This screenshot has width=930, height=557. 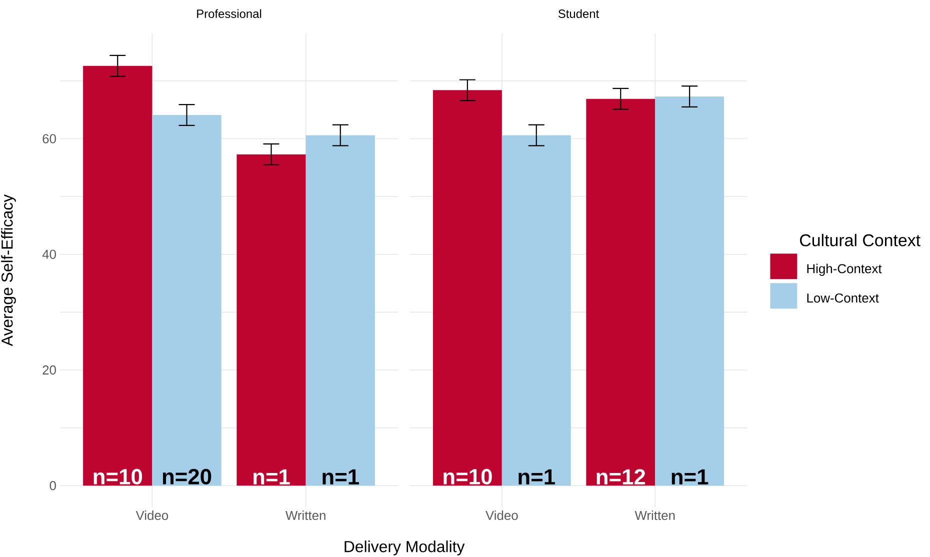 What do you see at coordinates (49, 139) in the screenshot?
I see `y-tick-label: 60` at bounding box center [49, 139].